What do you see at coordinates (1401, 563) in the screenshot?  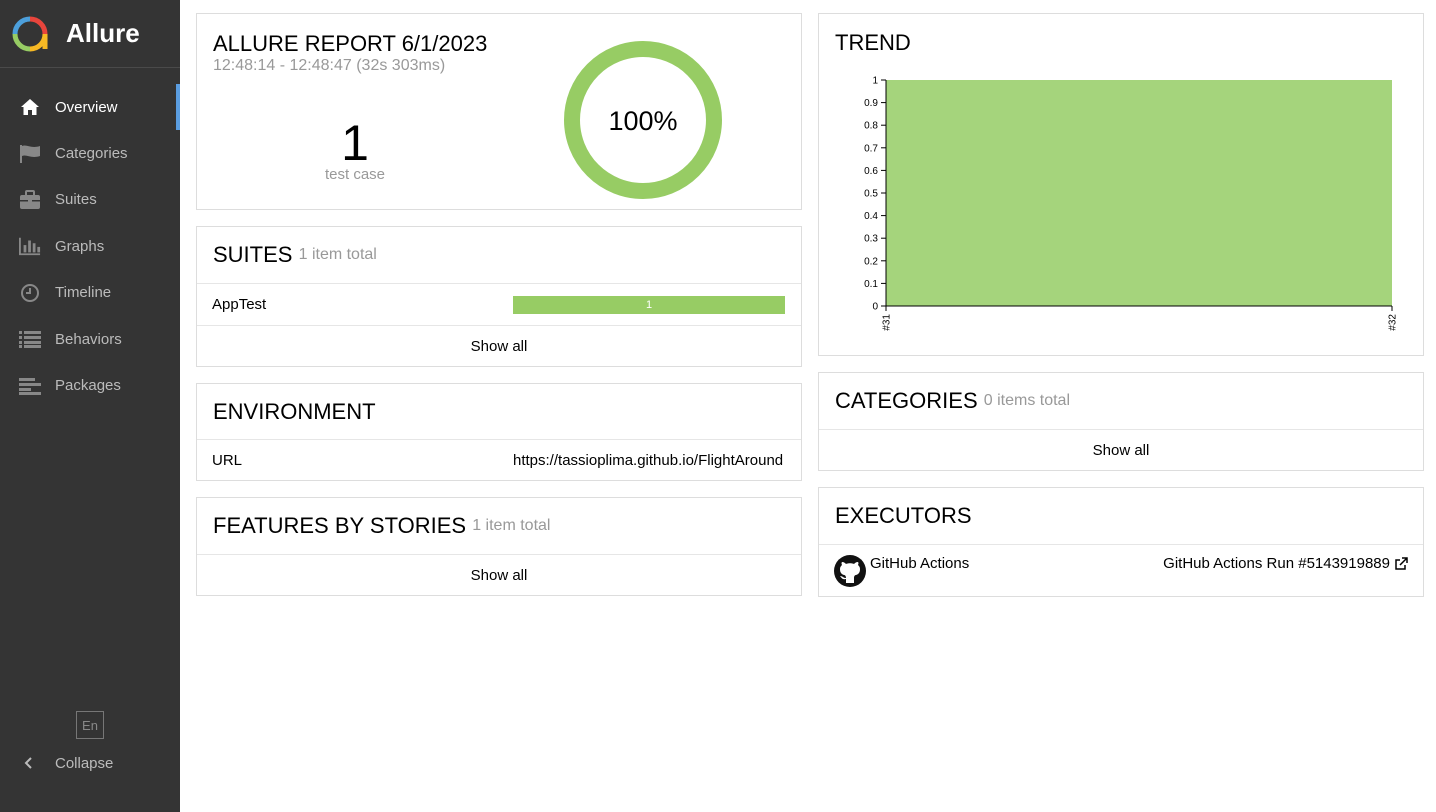 I see `external-link-icon` at bounding box center [1401, 563].